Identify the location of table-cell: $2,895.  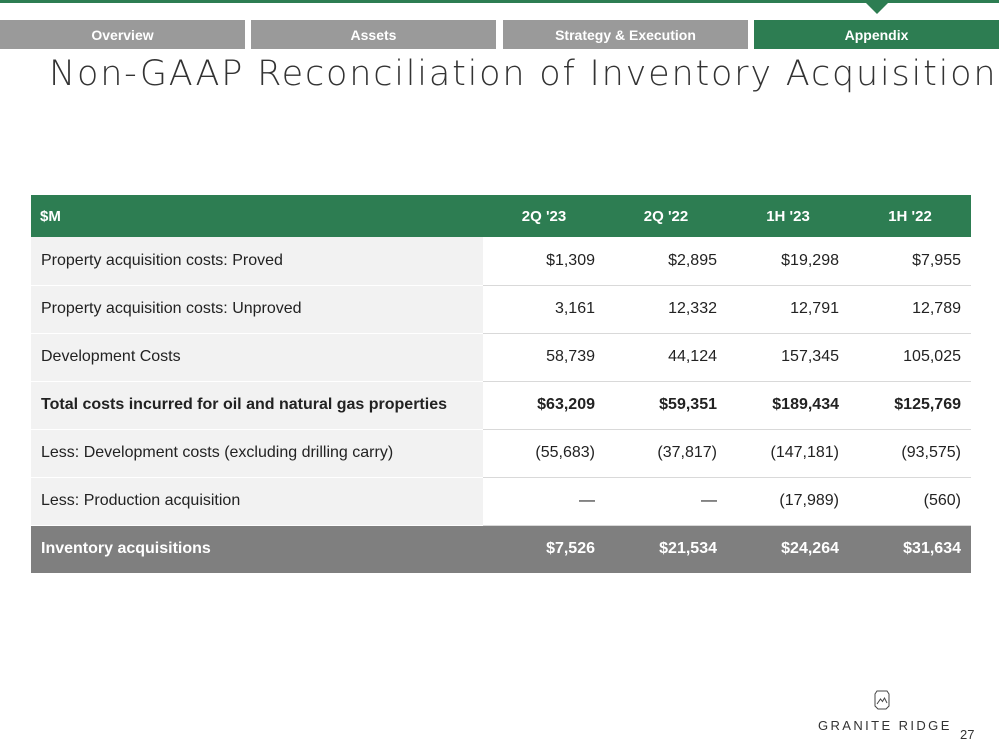
(666, 261).